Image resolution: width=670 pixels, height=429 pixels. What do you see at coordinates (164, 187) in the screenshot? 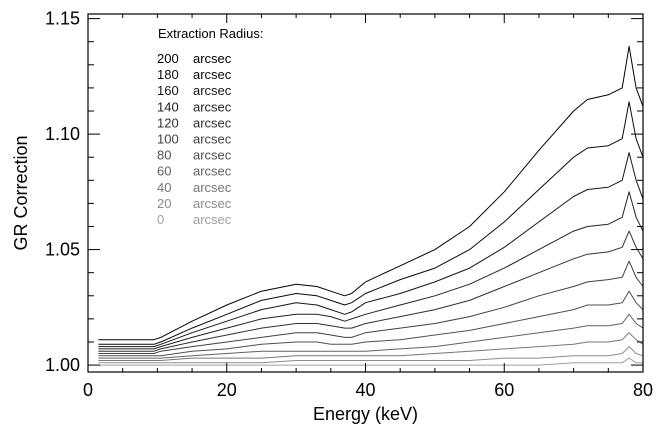
I see `legend-radius-40: 40` at bounding box center [164, 187].